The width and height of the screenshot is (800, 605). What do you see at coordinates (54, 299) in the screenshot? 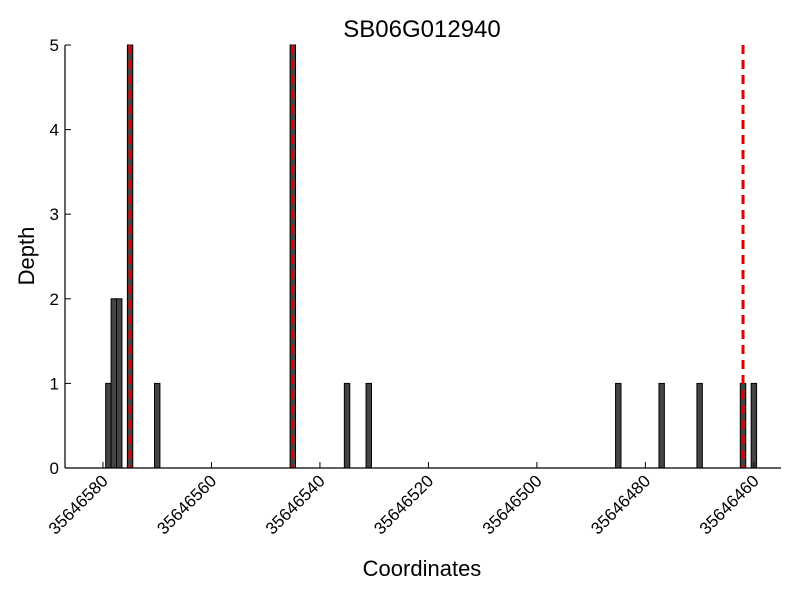
I see `y-tick-label-2: 2` at bounding box center [54, 299].